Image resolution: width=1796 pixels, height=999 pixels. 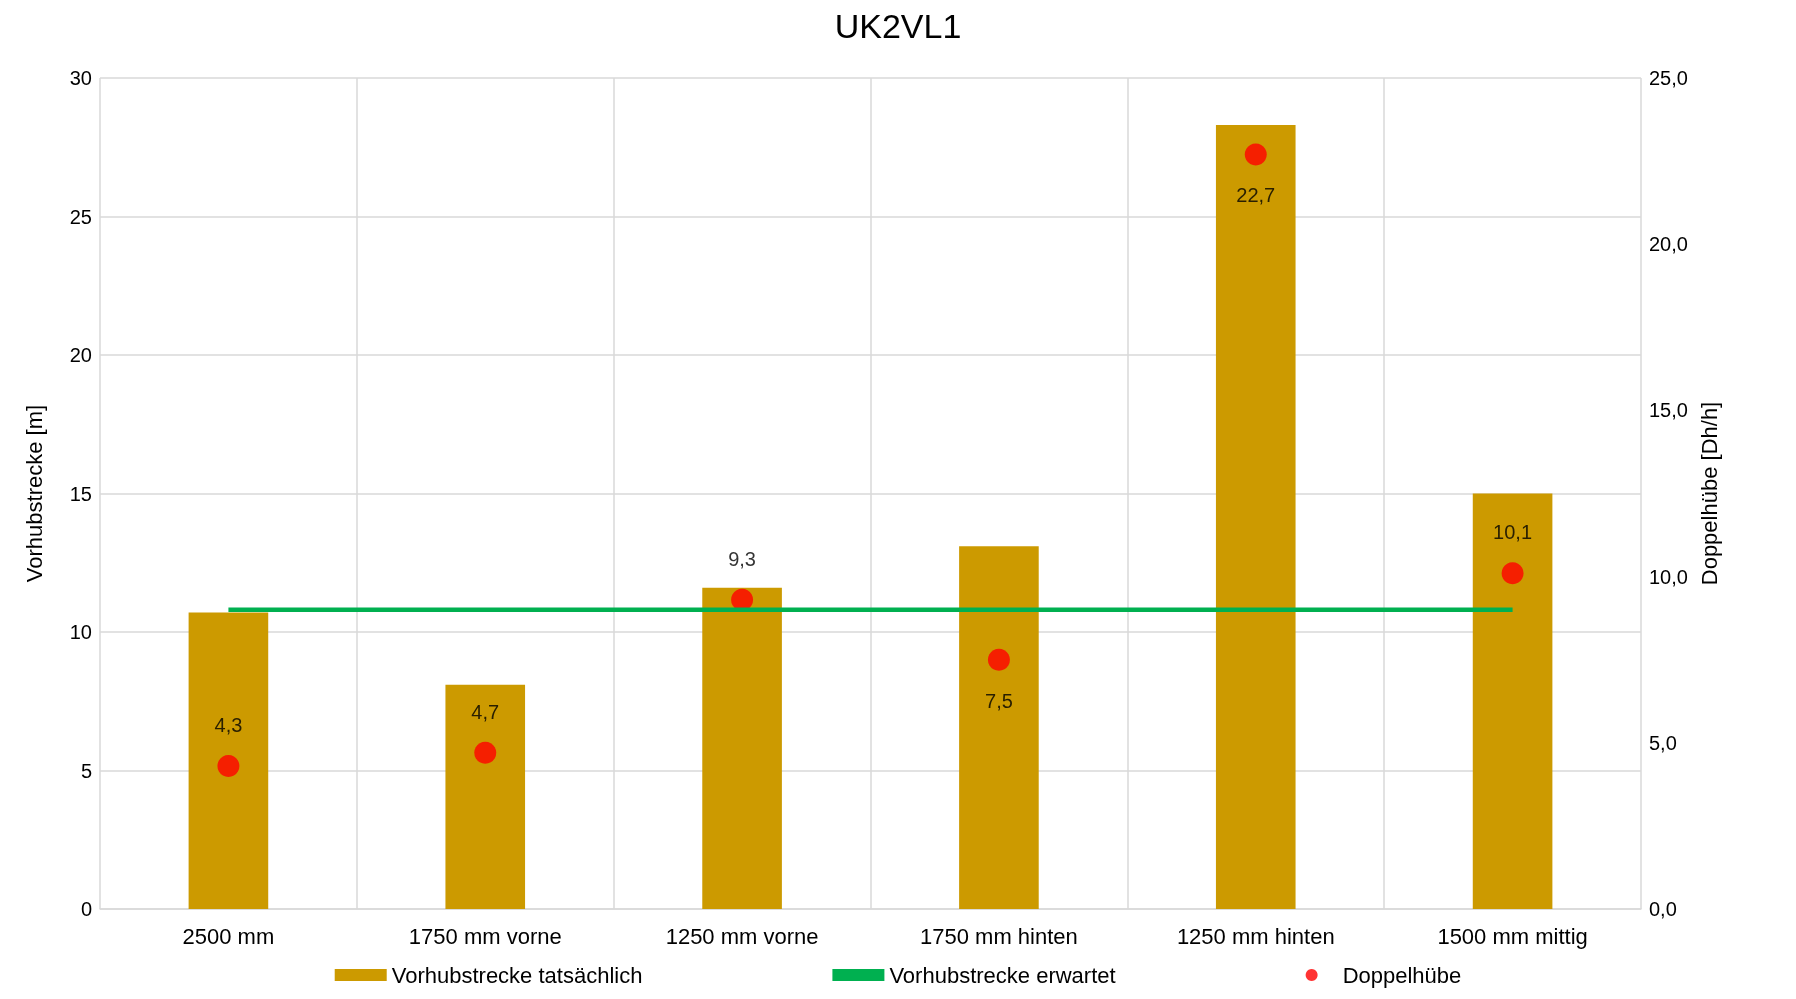 I want to click on y-tick-label: 5, so click(x=86, y=770).